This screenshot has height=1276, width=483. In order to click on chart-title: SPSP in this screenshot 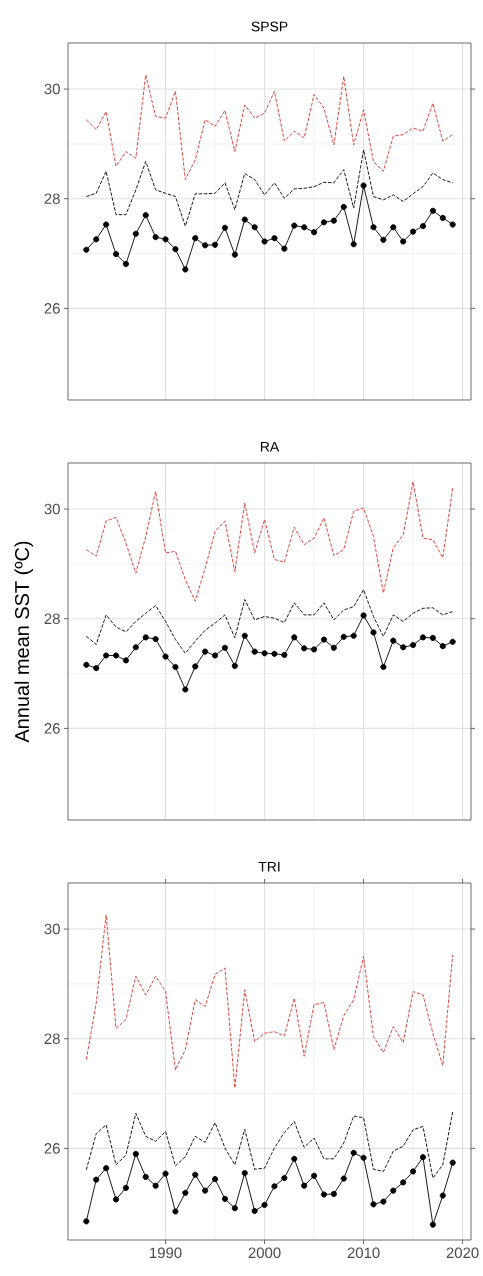, I will do `click(269, 26)`.